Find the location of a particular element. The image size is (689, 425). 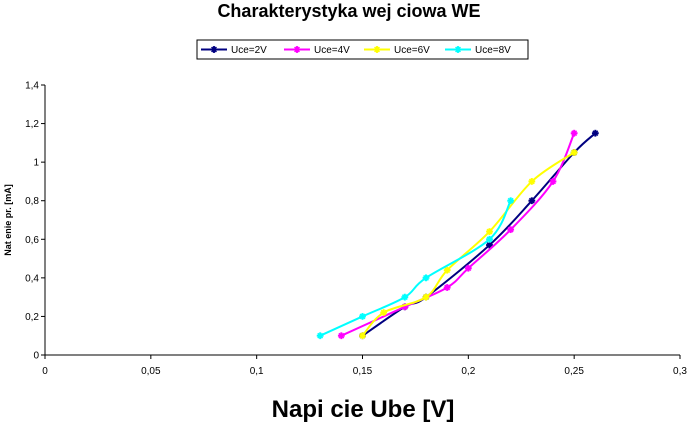

x-tick-label: 0 is located at coordinates (45, 371).